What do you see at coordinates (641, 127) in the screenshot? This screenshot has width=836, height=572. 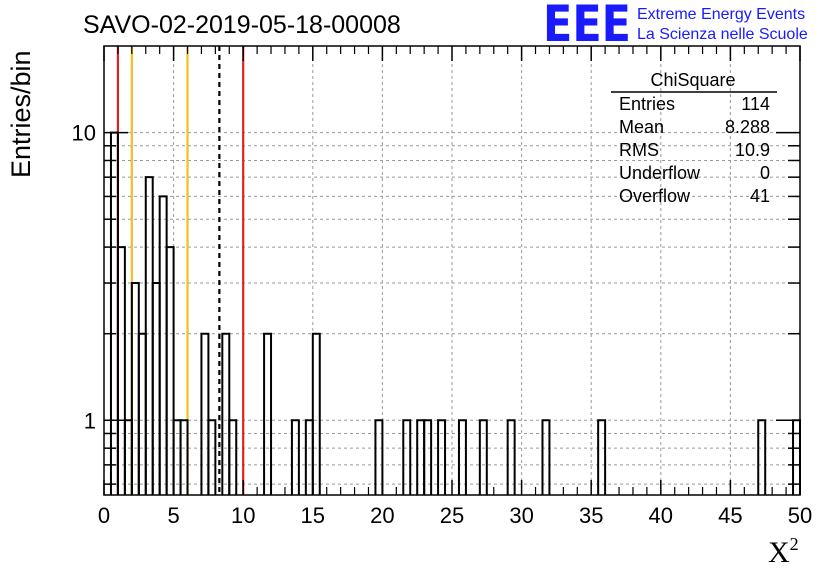 I see `stats-label: Mean` at bounding box center [641, 127].